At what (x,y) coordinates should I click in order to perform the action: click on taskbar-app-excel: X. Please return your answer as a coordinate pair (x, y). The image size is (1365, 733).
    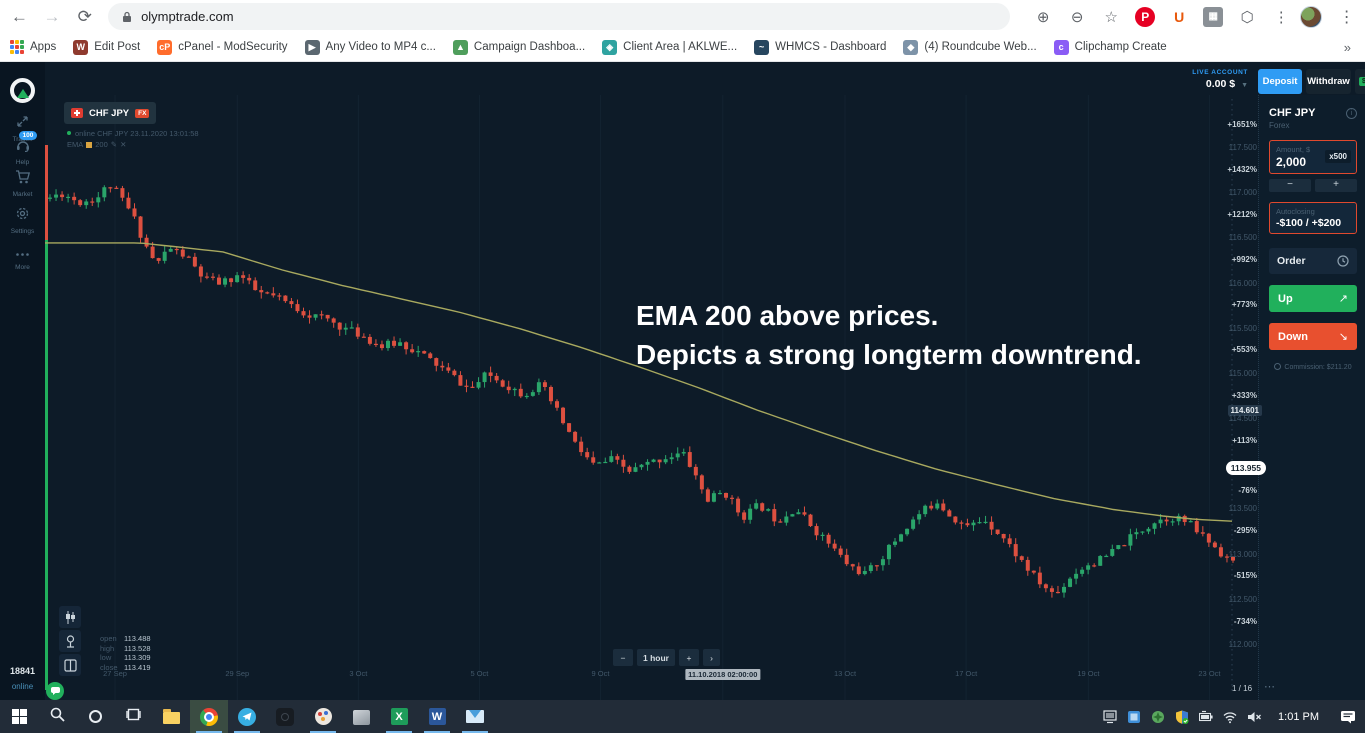
    Looking at the image, I should click on (399, 716).